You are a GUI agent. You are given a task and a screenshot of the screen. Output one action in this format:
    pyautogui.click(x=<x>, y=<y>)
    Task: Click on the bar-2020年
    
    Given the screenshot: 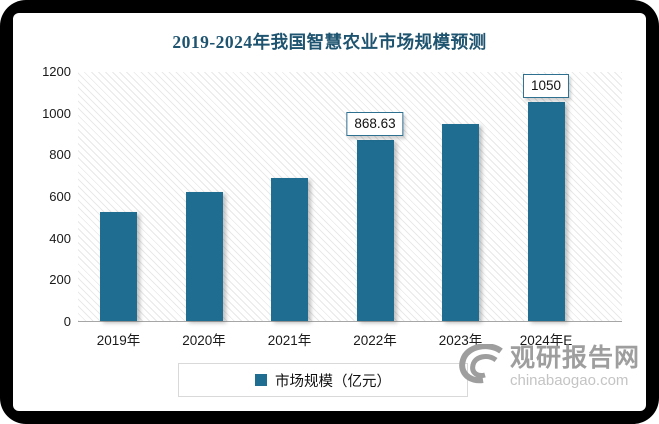 What is the action you would take?
    pyautogui.click(x=204, y=256)
    